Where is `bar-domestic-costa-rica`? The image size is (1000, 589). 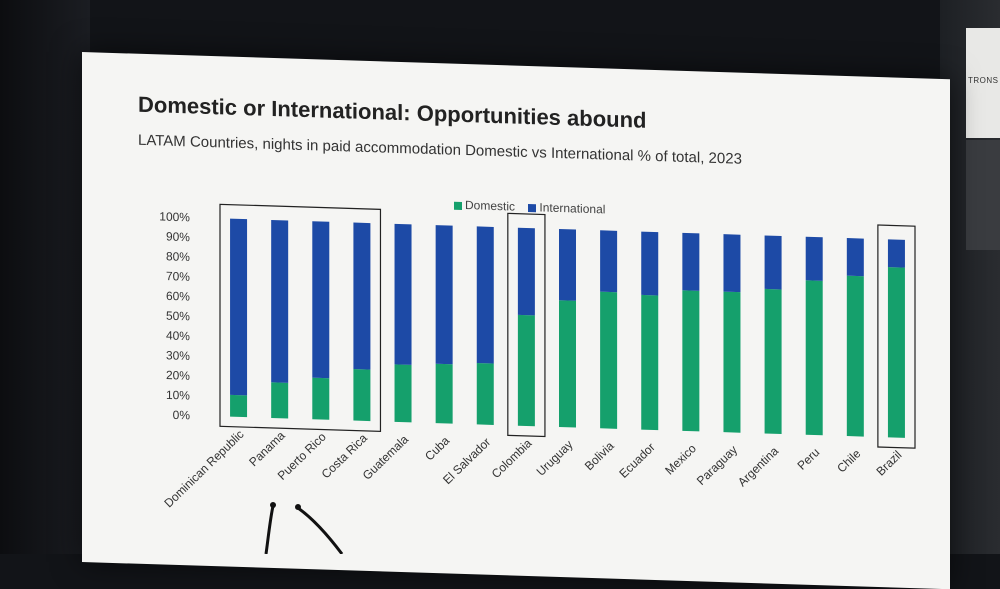
bar-domestic-costa-rica is located at coordinates (362, 395).